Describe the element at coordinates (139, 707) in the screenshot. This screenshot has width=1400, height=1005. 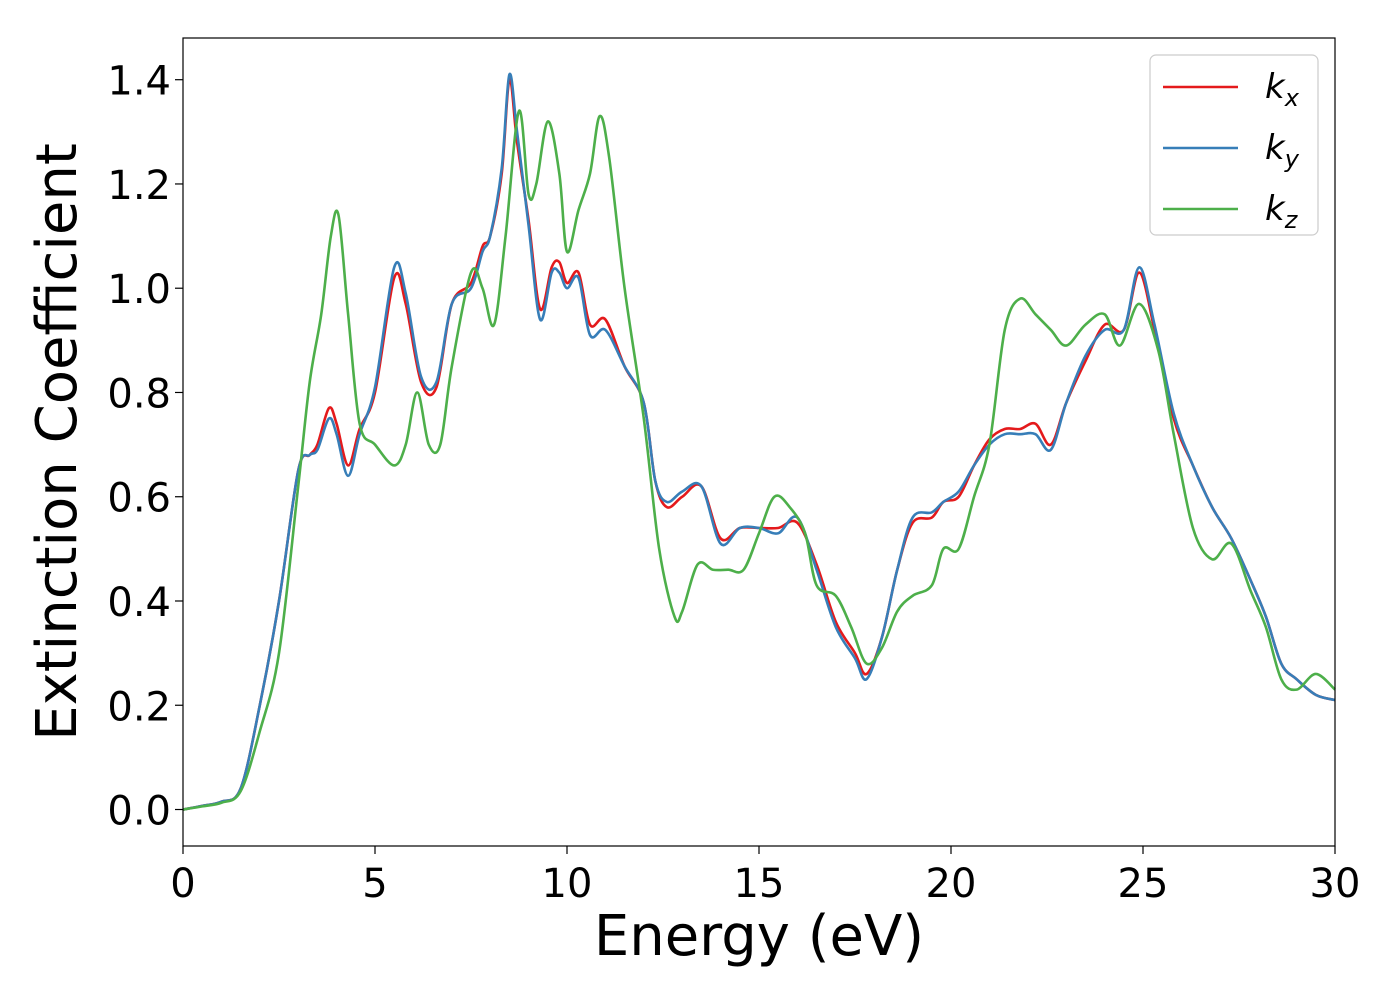
I see `y-tick-label: 0.2` at that location.